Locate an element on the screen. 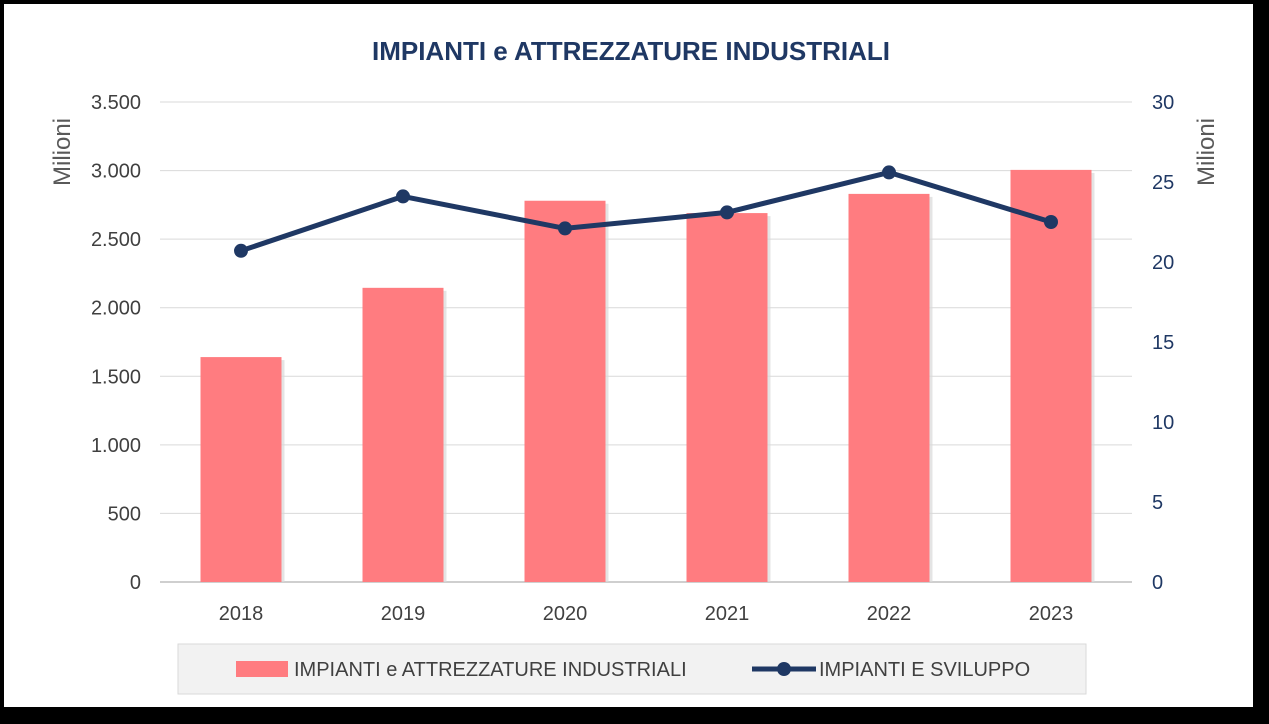 The height and width of the screenshot is (724, 1269). y-axis-left-title: Milioni is located at coordinates (62, 152).